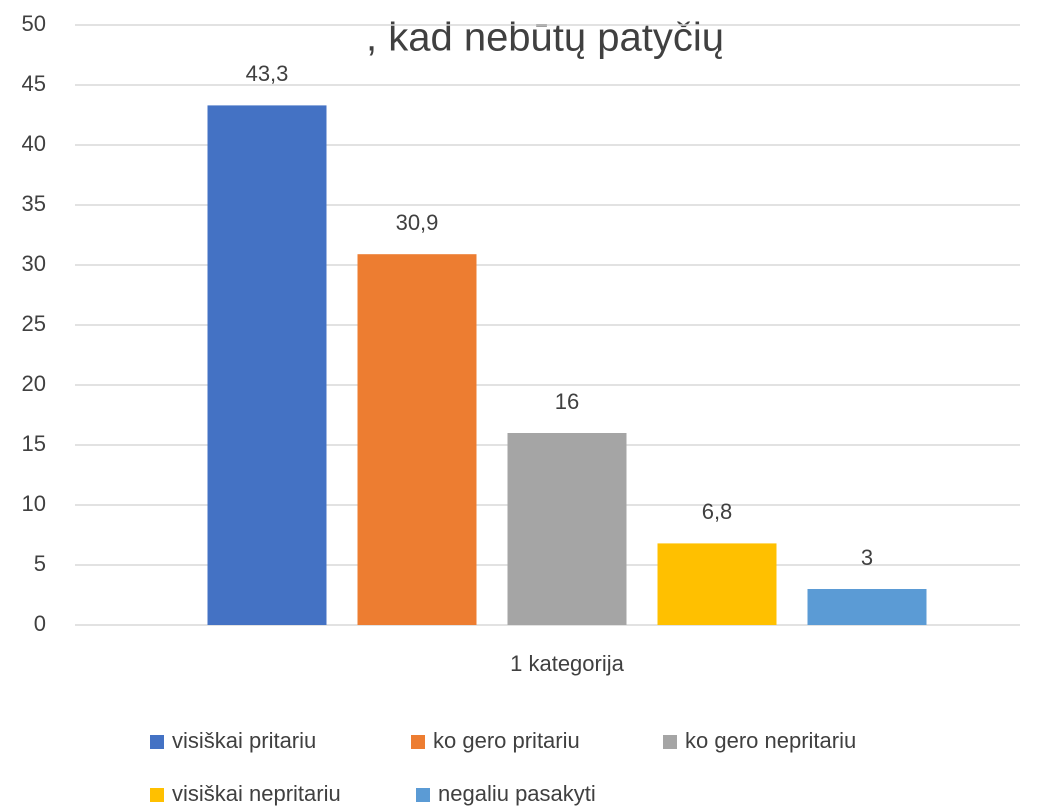 The height and width of the screenshot is (809, 1051). Describe the element at coordinates (34, 263) in the screenshot. I see `y-tick-label: 30` at that location.